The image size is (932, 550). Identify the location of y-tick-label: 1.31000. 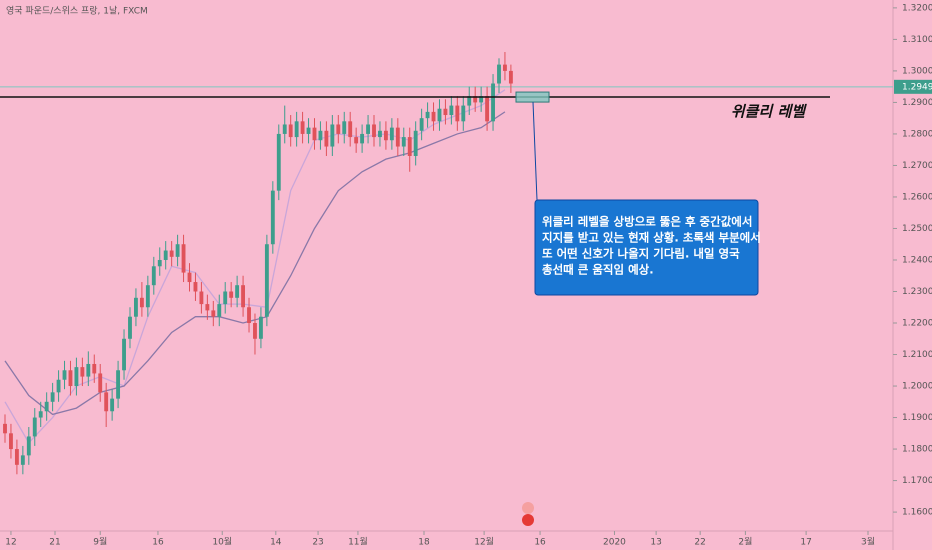
(917, 40).